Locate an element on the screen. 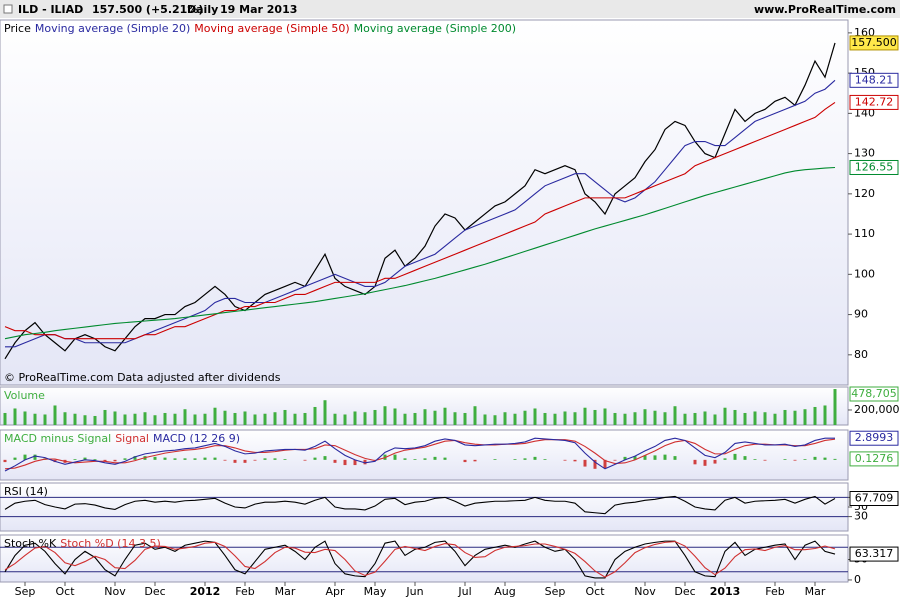  x-tick-label: Dec is located at coordinates (154, 591).